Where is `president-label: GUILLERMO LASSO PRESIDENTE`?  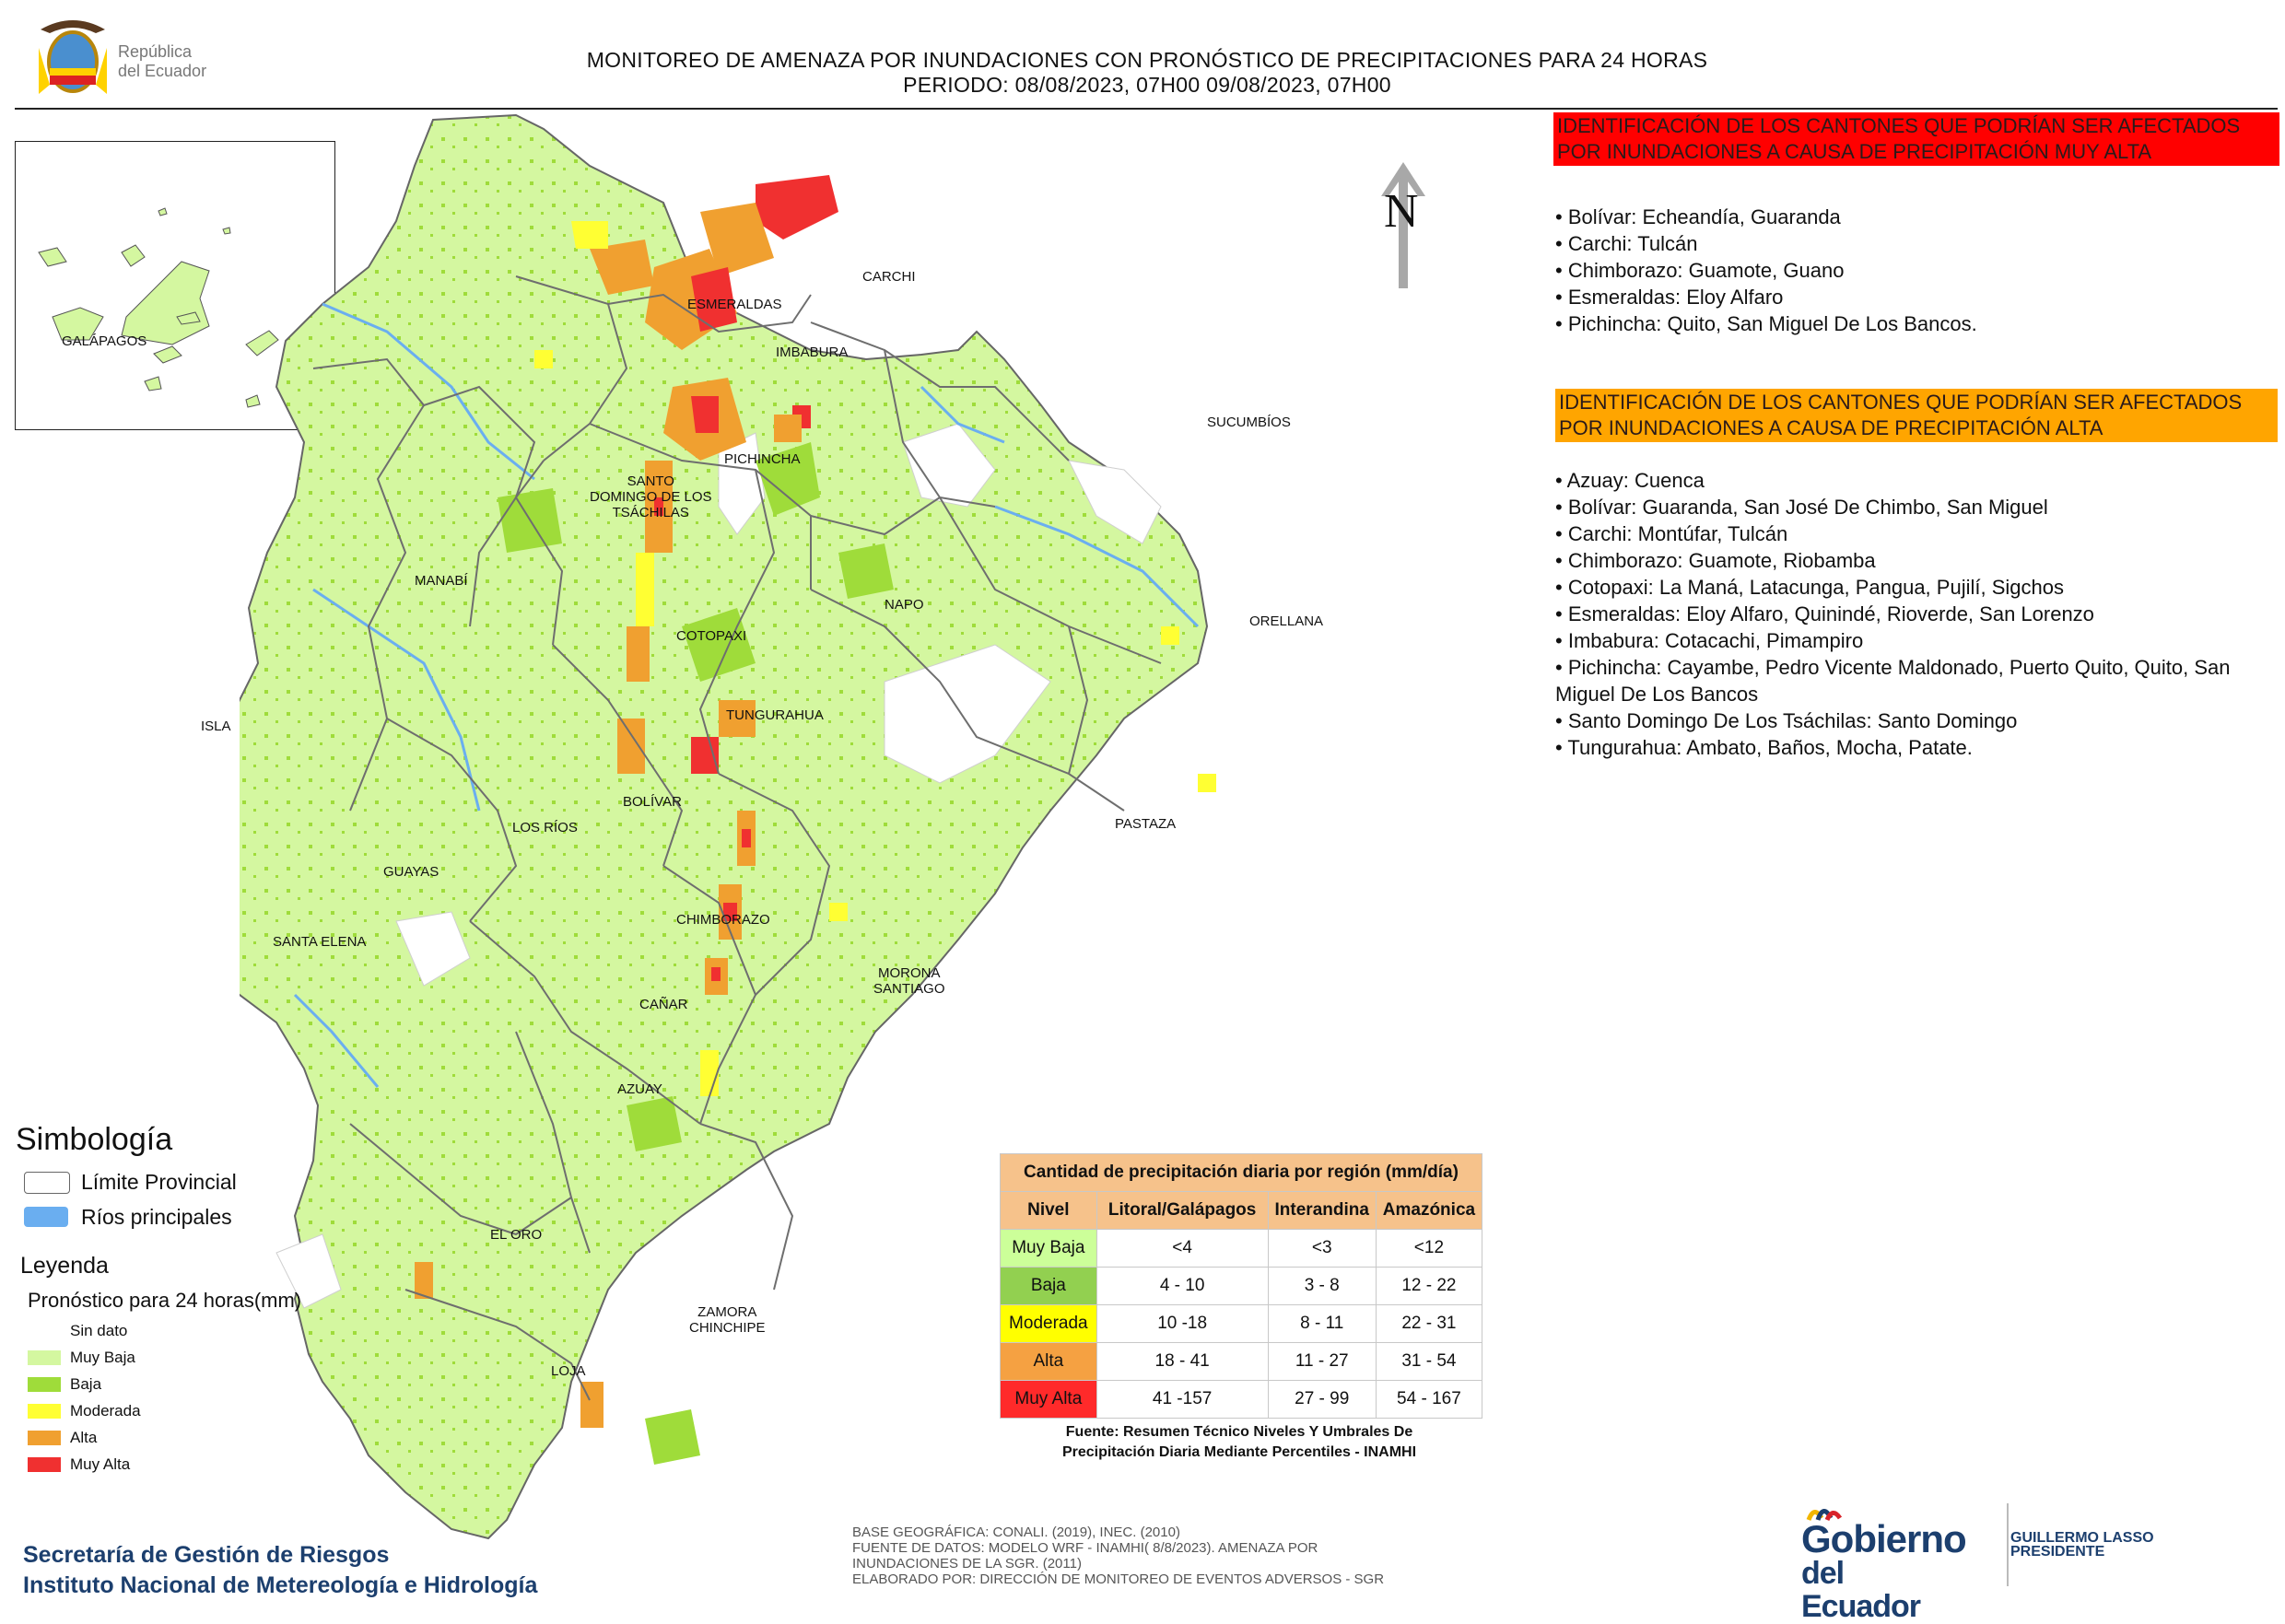
president-label: GUILLERMO LASSO PRESIDENTE is located at coordinates (2082, 1545).